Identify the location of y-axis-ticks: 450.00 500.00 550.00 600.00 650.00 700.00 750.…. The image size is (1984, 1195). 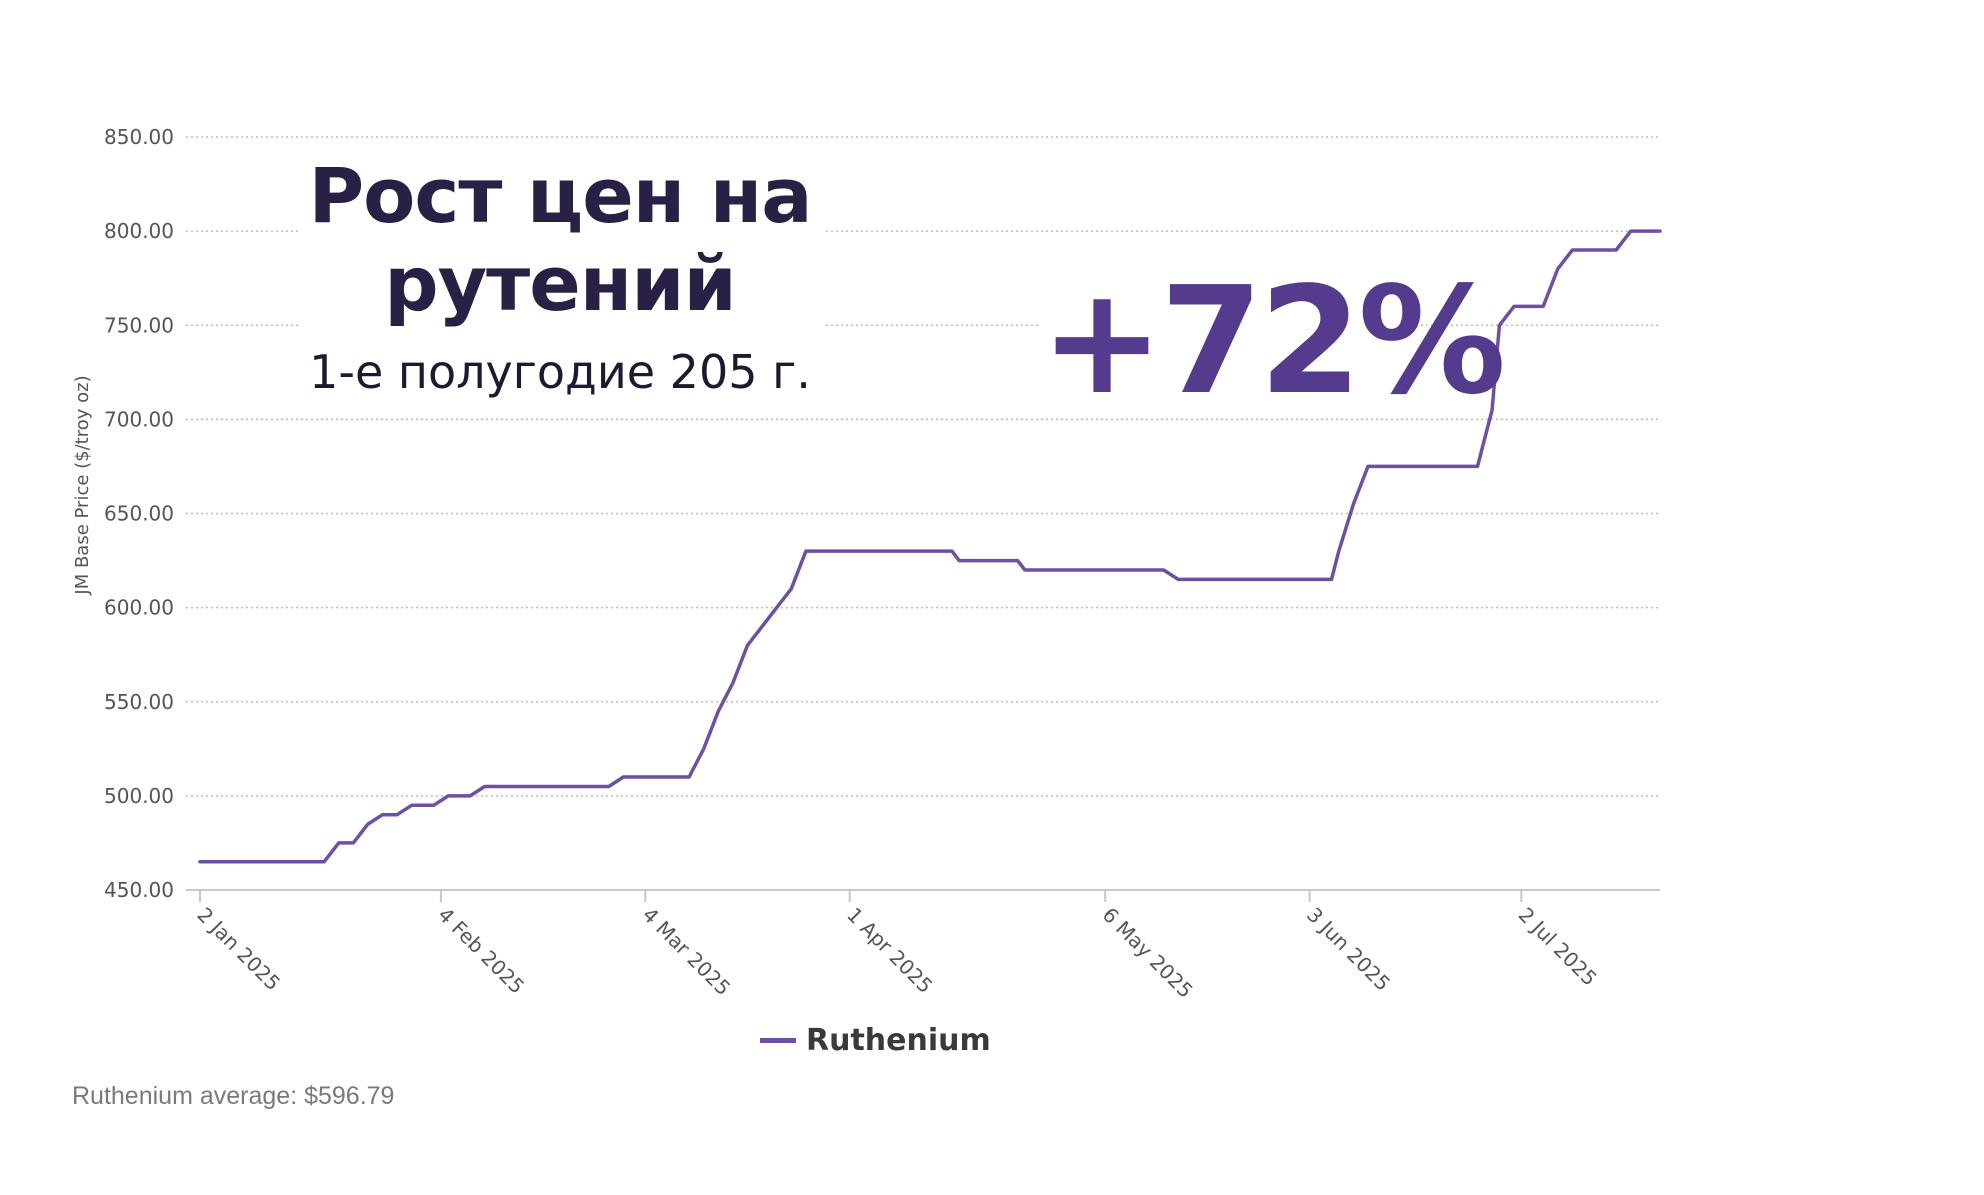
(139, 513).